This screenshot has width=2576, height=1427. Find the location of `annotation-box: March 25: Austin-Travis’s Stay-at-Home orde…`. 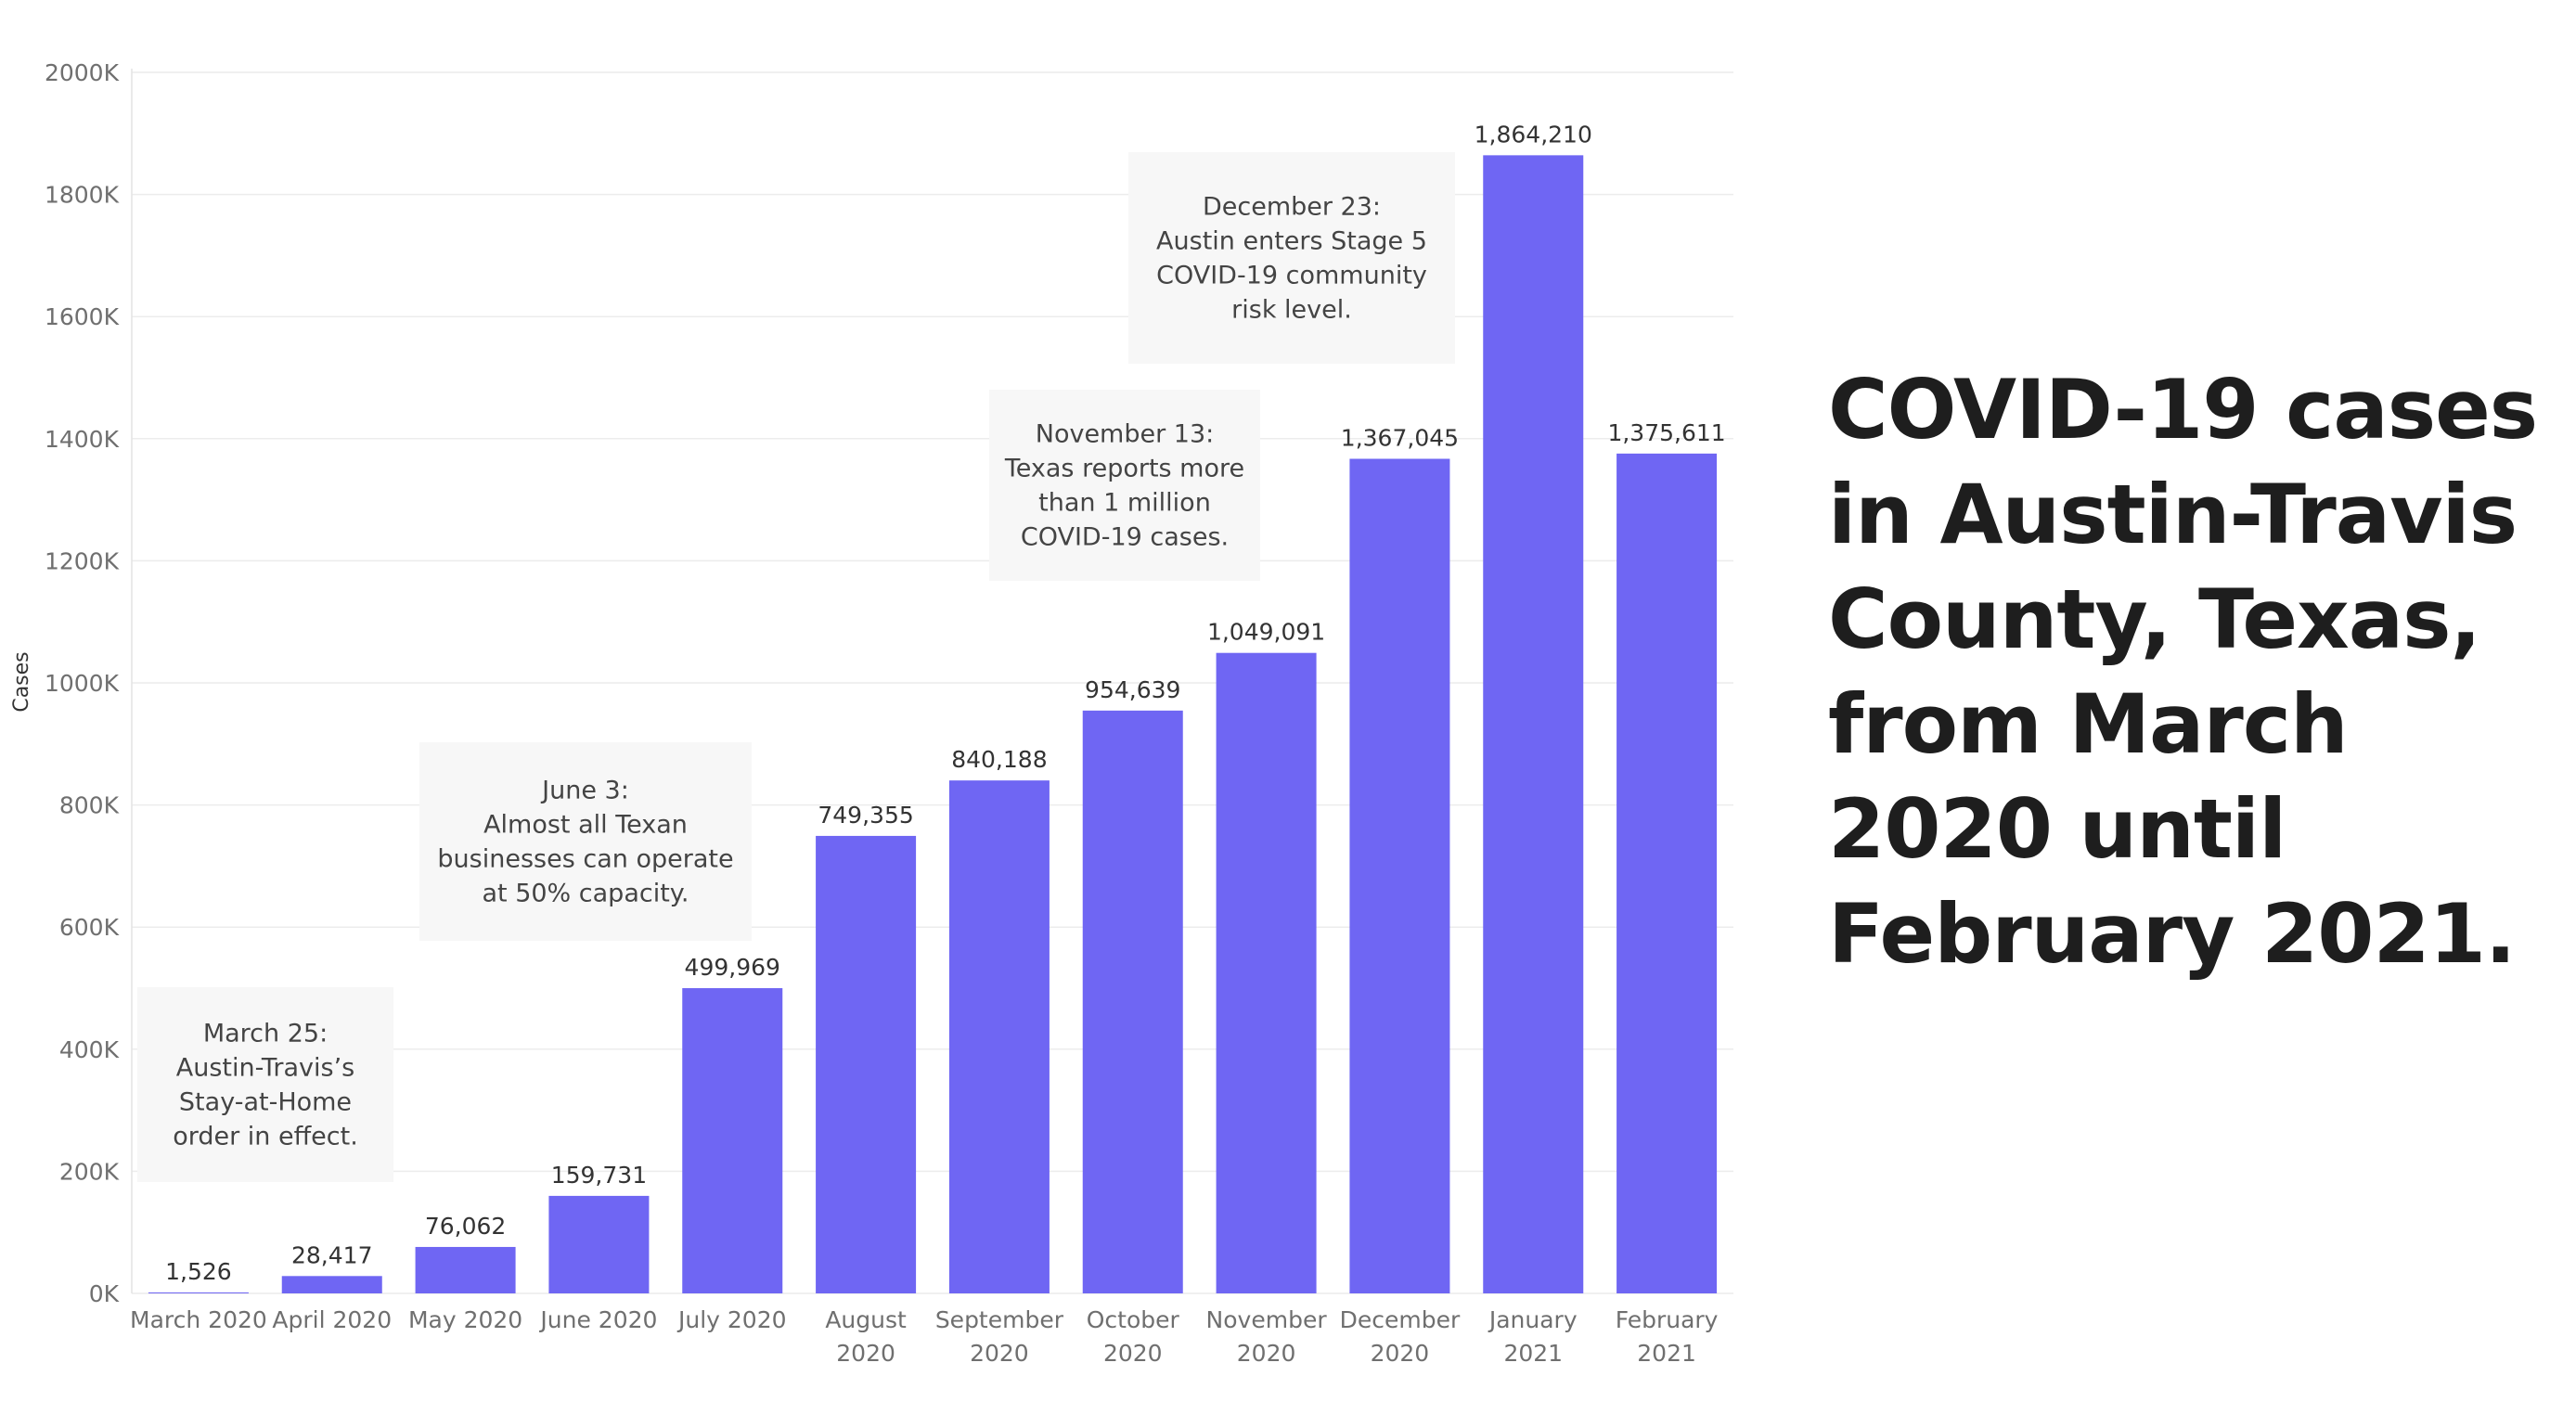

annotation-box: March 25: Austin-Travis’s Stay-at-Home orde… is located at coordinates (265, 1084).